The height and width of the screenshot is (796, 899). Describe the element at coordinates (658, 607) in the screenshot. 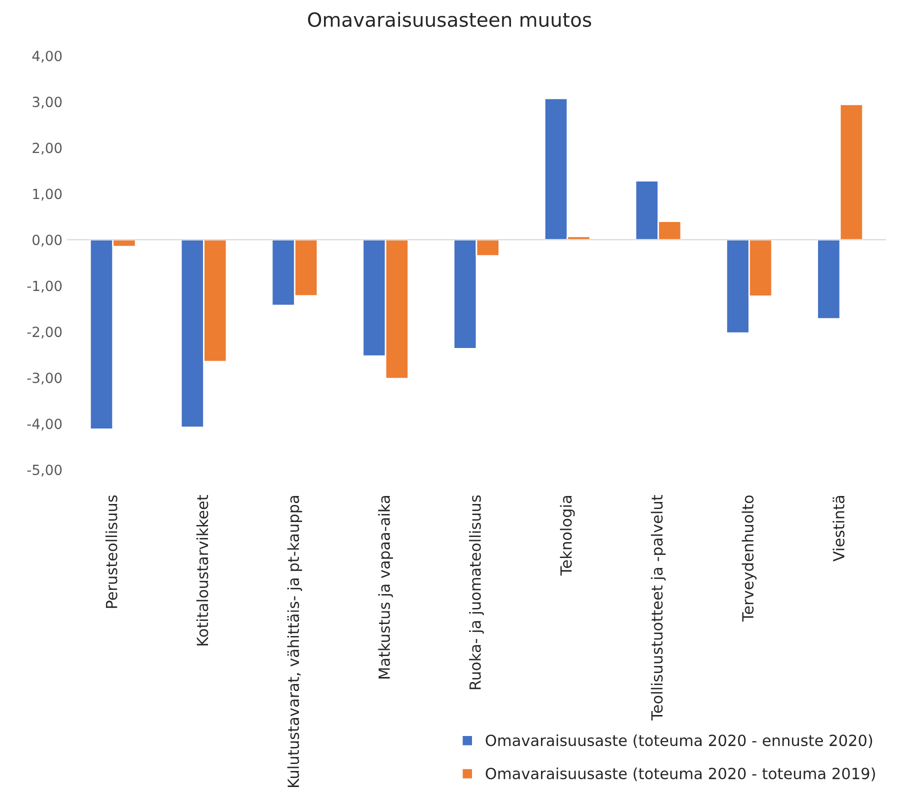

I see `x-tick-label: Teollisuustuotteet ja -palvelut` at that location.